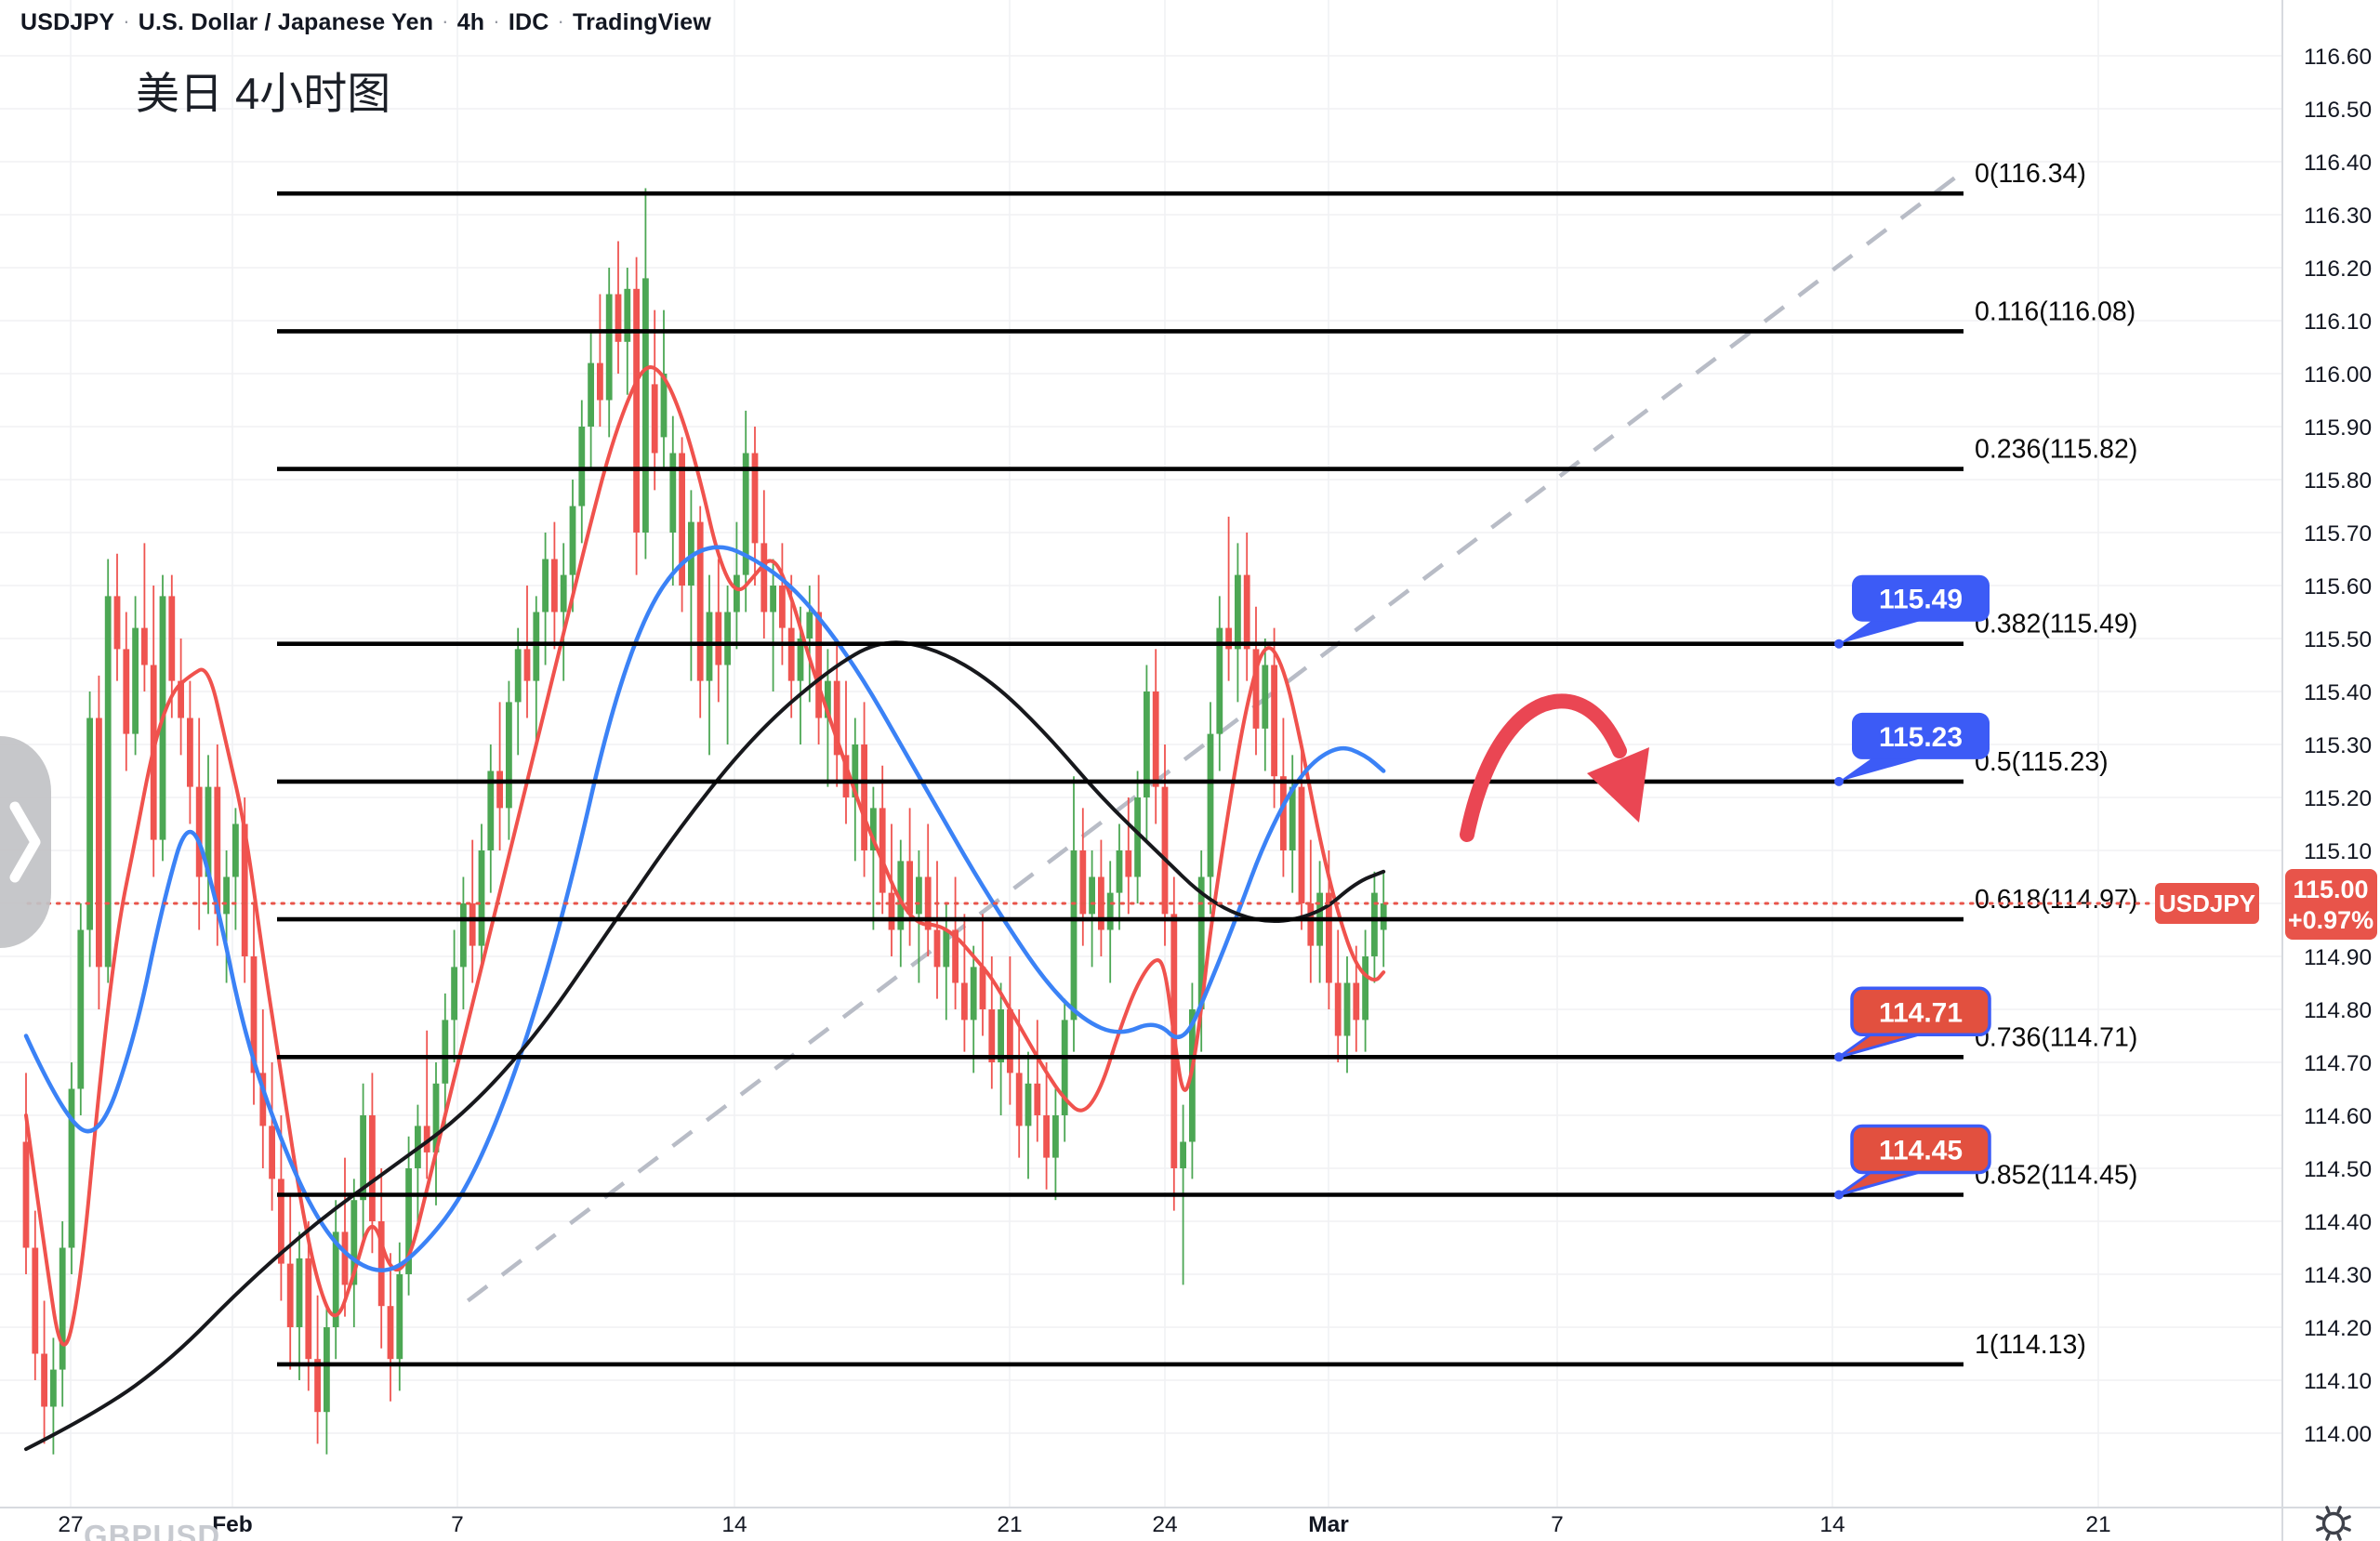 The width and height of the screenshot is (2380, 1541). Describe the element at coordinates (2338, 1169) in the screenshot. I see `price-axis-label: 114.50` at that location.